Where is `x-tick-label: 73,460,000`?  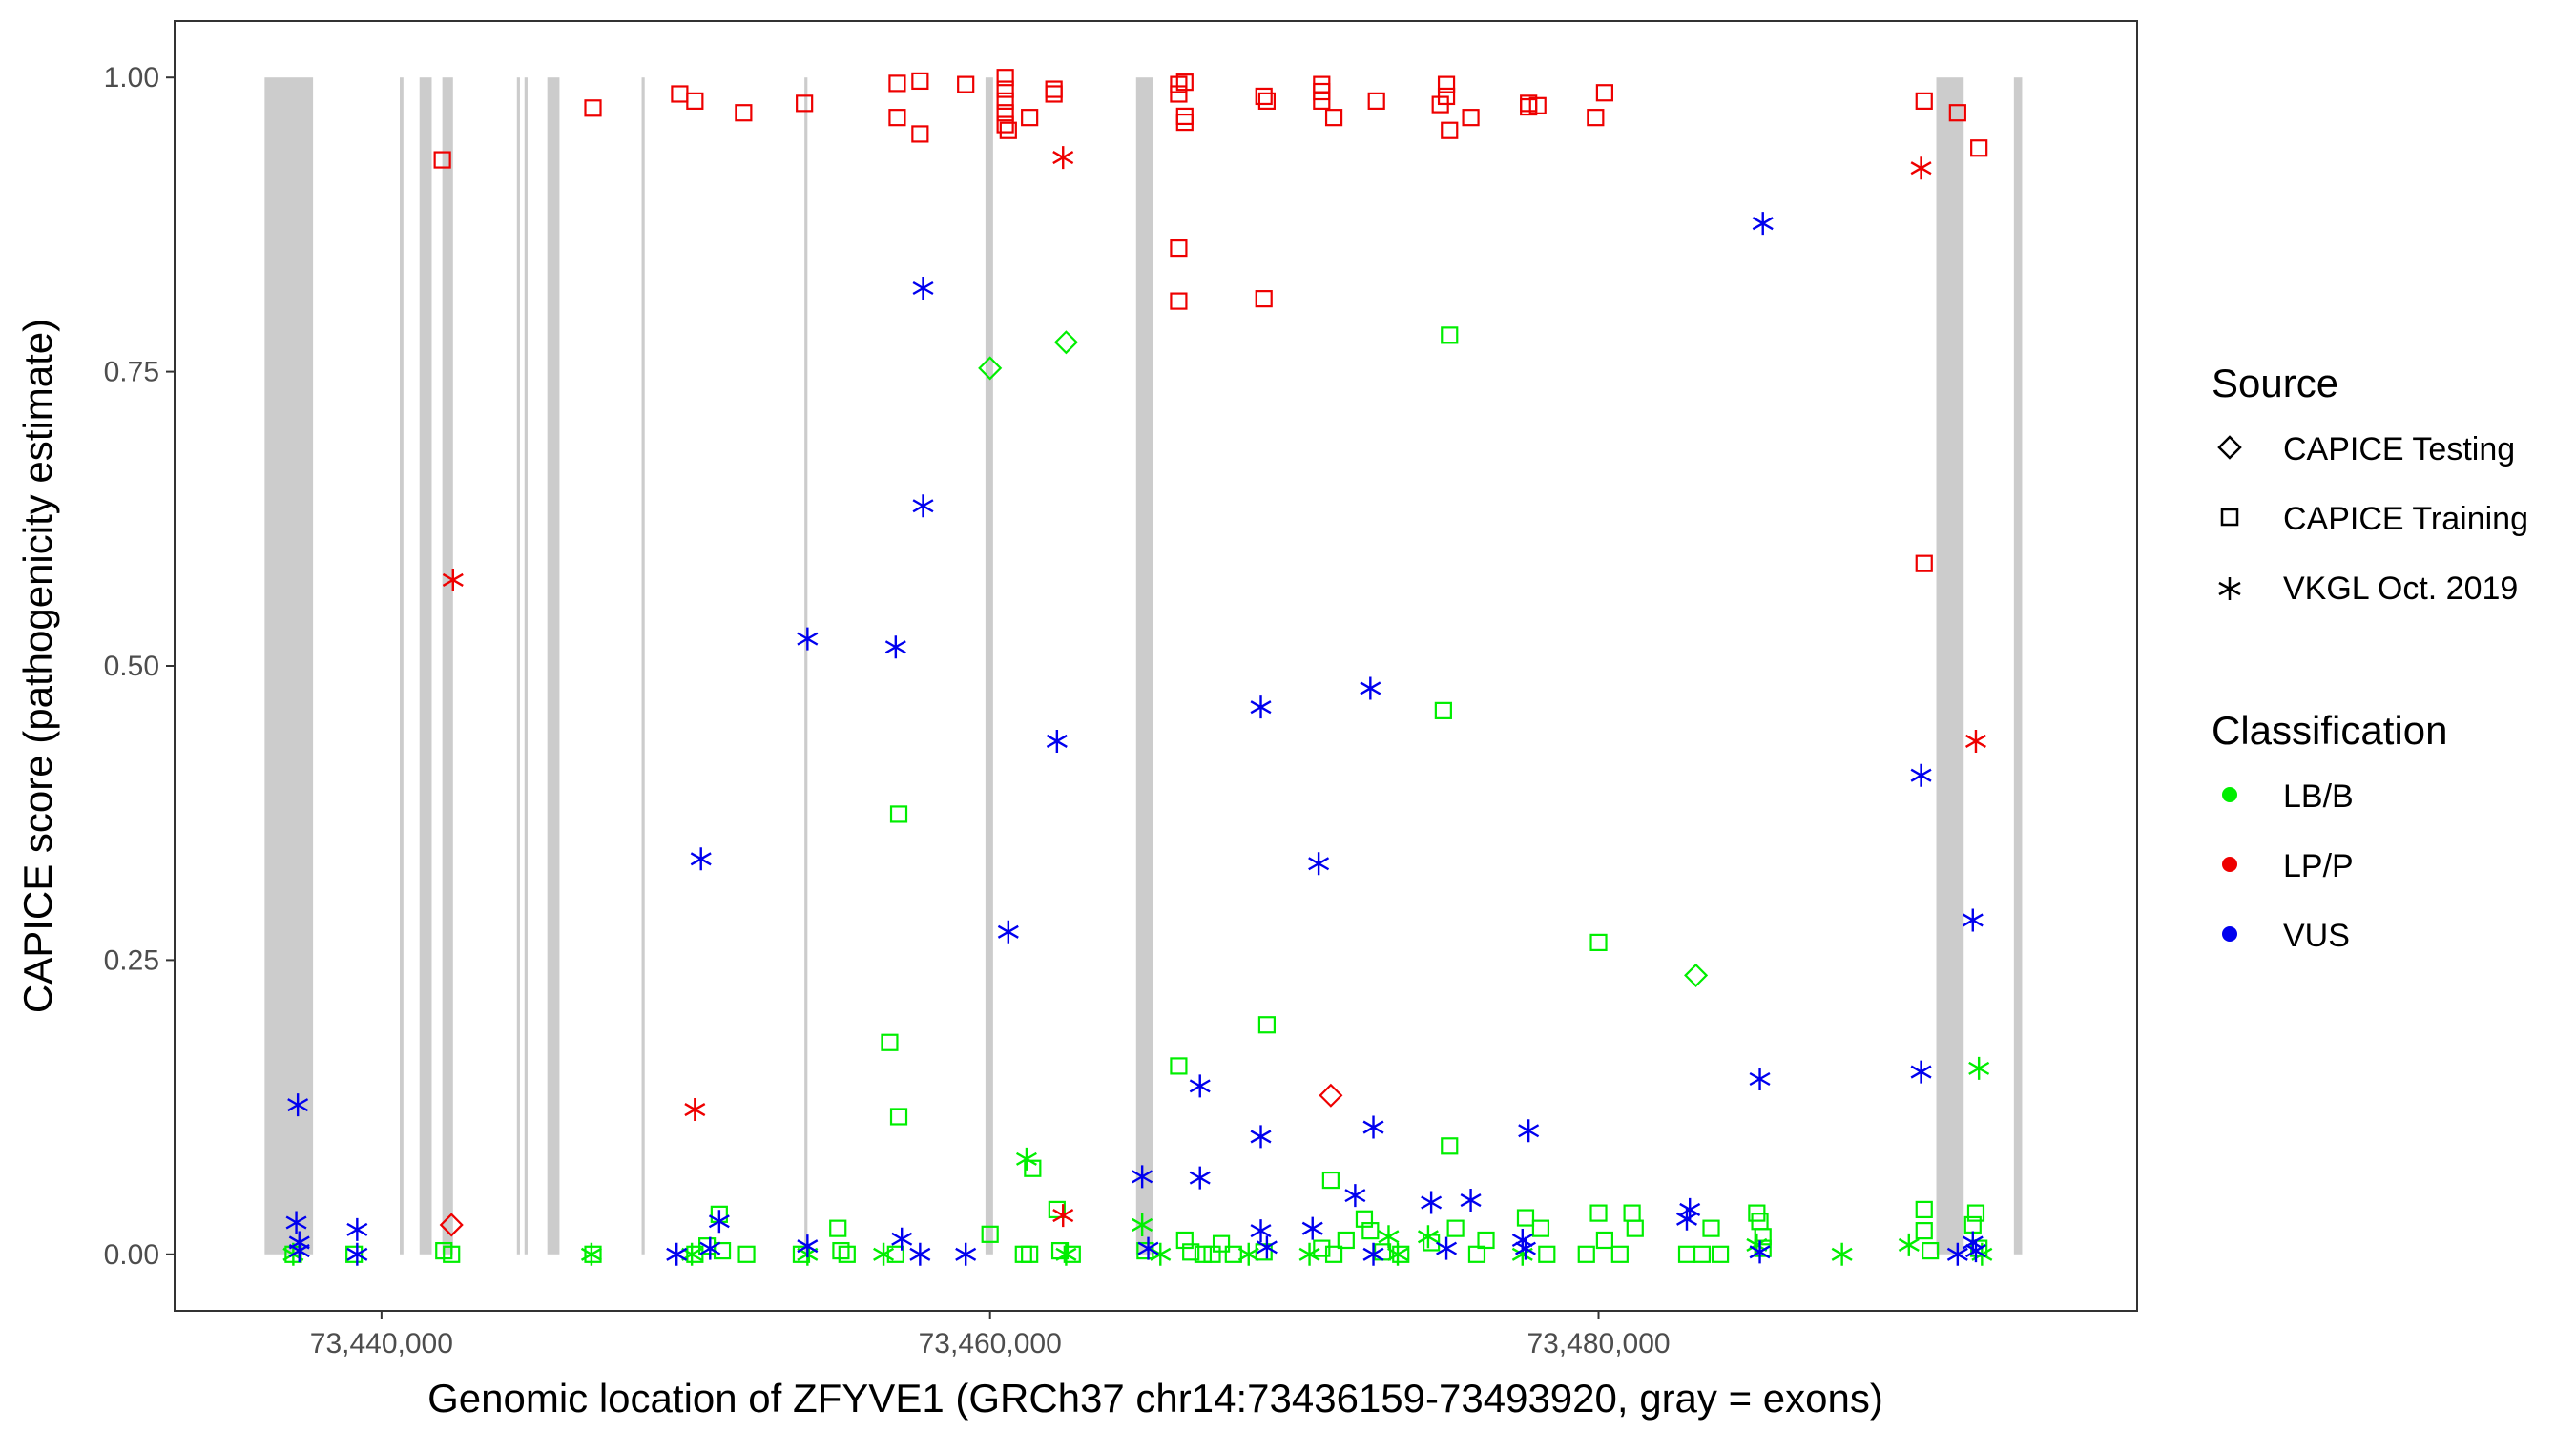 x-tick-label: 73,460,000 is located at coordinates (990, 1343).